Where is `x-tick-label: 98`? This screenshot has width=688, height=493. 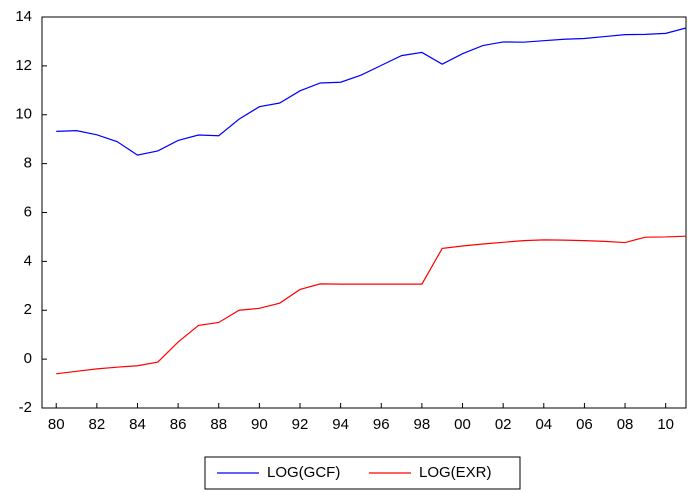
x-tick-label: 98 is located at coordinates (422, 424).